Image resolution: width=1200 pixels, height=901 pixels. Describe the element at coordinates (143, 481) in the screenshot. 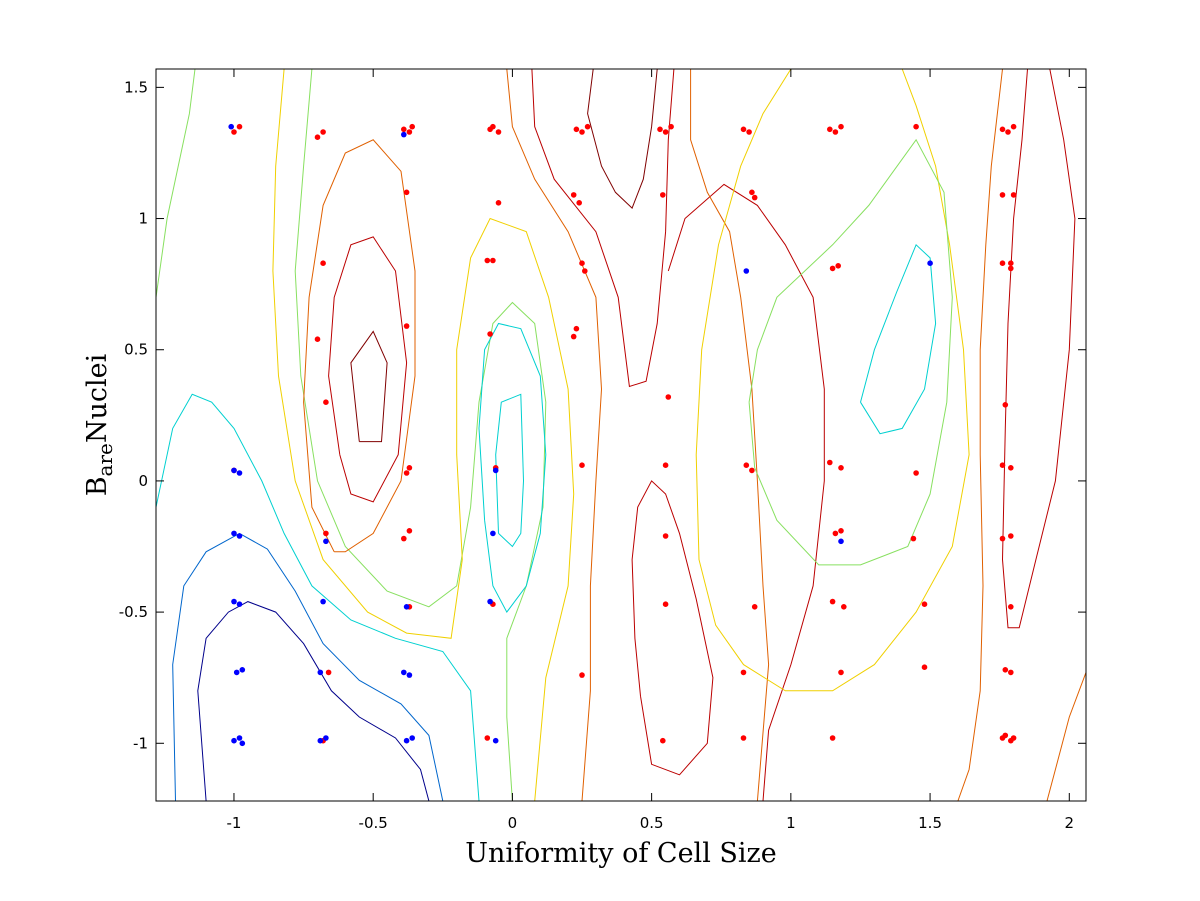

I see `y-tick-label-2: 0` at that location.